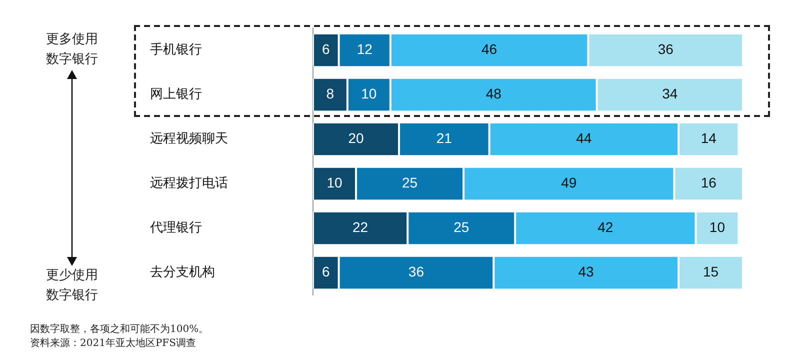 This screenshot has height=358, width=794. I want to click on y-tick-label: 远程拨打电话, so click(189, 184).